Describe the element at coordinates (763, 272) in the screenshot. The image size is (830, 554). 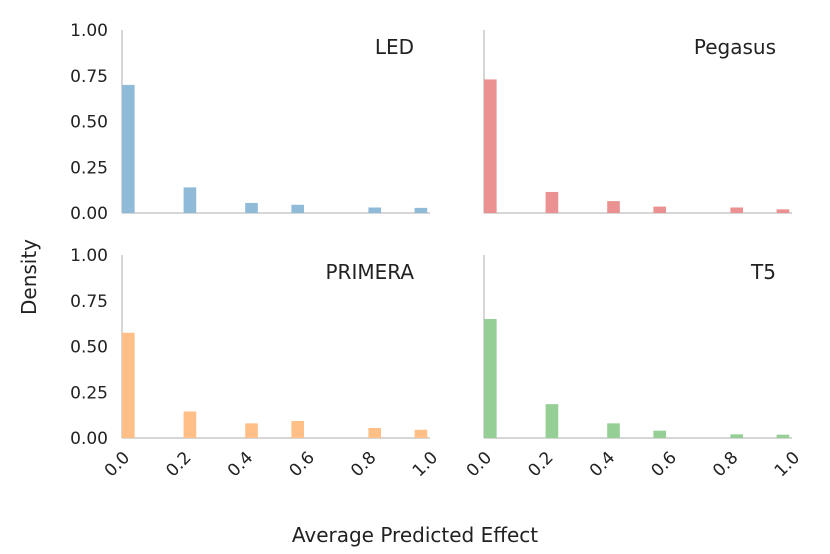
I see `panel-title: T5` at that location.